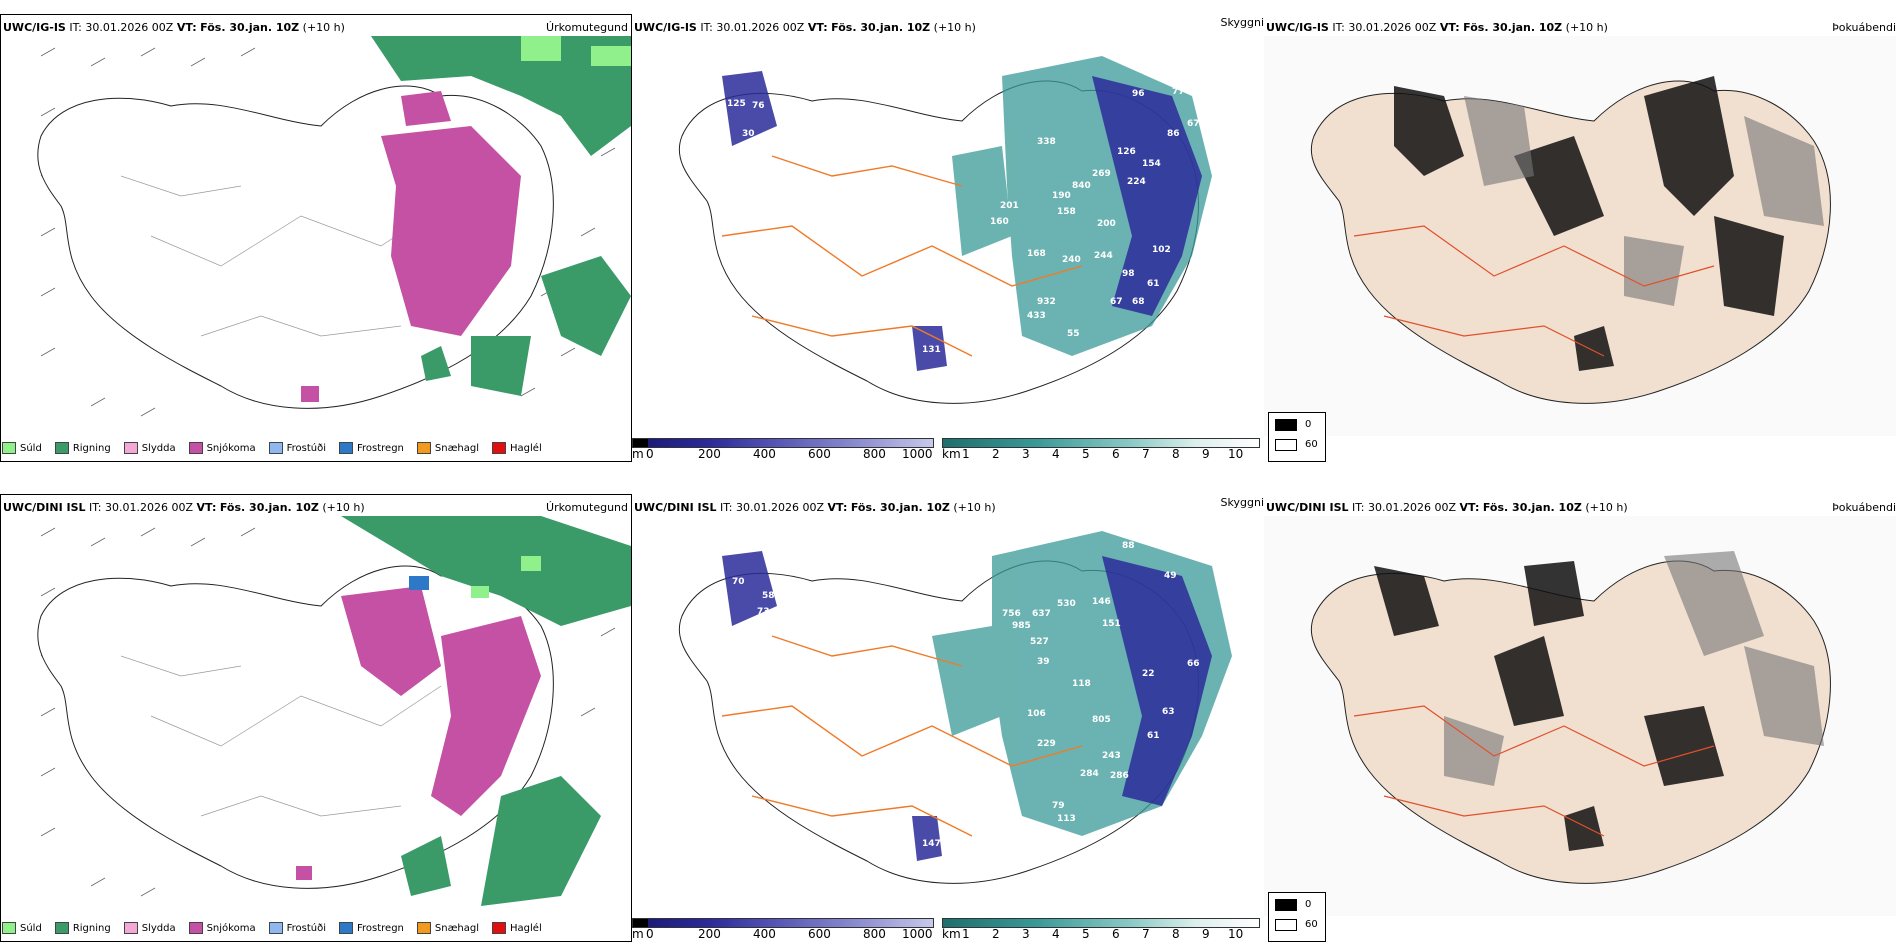 This screenshot has width=1900, height=950. I want to click on cloud-value: 96, so click(1138, 94).